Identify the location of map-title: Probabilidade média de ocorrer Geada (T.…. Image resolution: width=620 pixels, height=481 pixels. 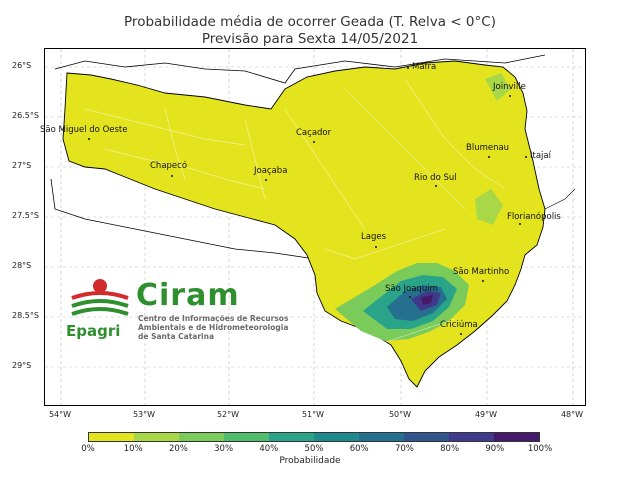
(310, 31).